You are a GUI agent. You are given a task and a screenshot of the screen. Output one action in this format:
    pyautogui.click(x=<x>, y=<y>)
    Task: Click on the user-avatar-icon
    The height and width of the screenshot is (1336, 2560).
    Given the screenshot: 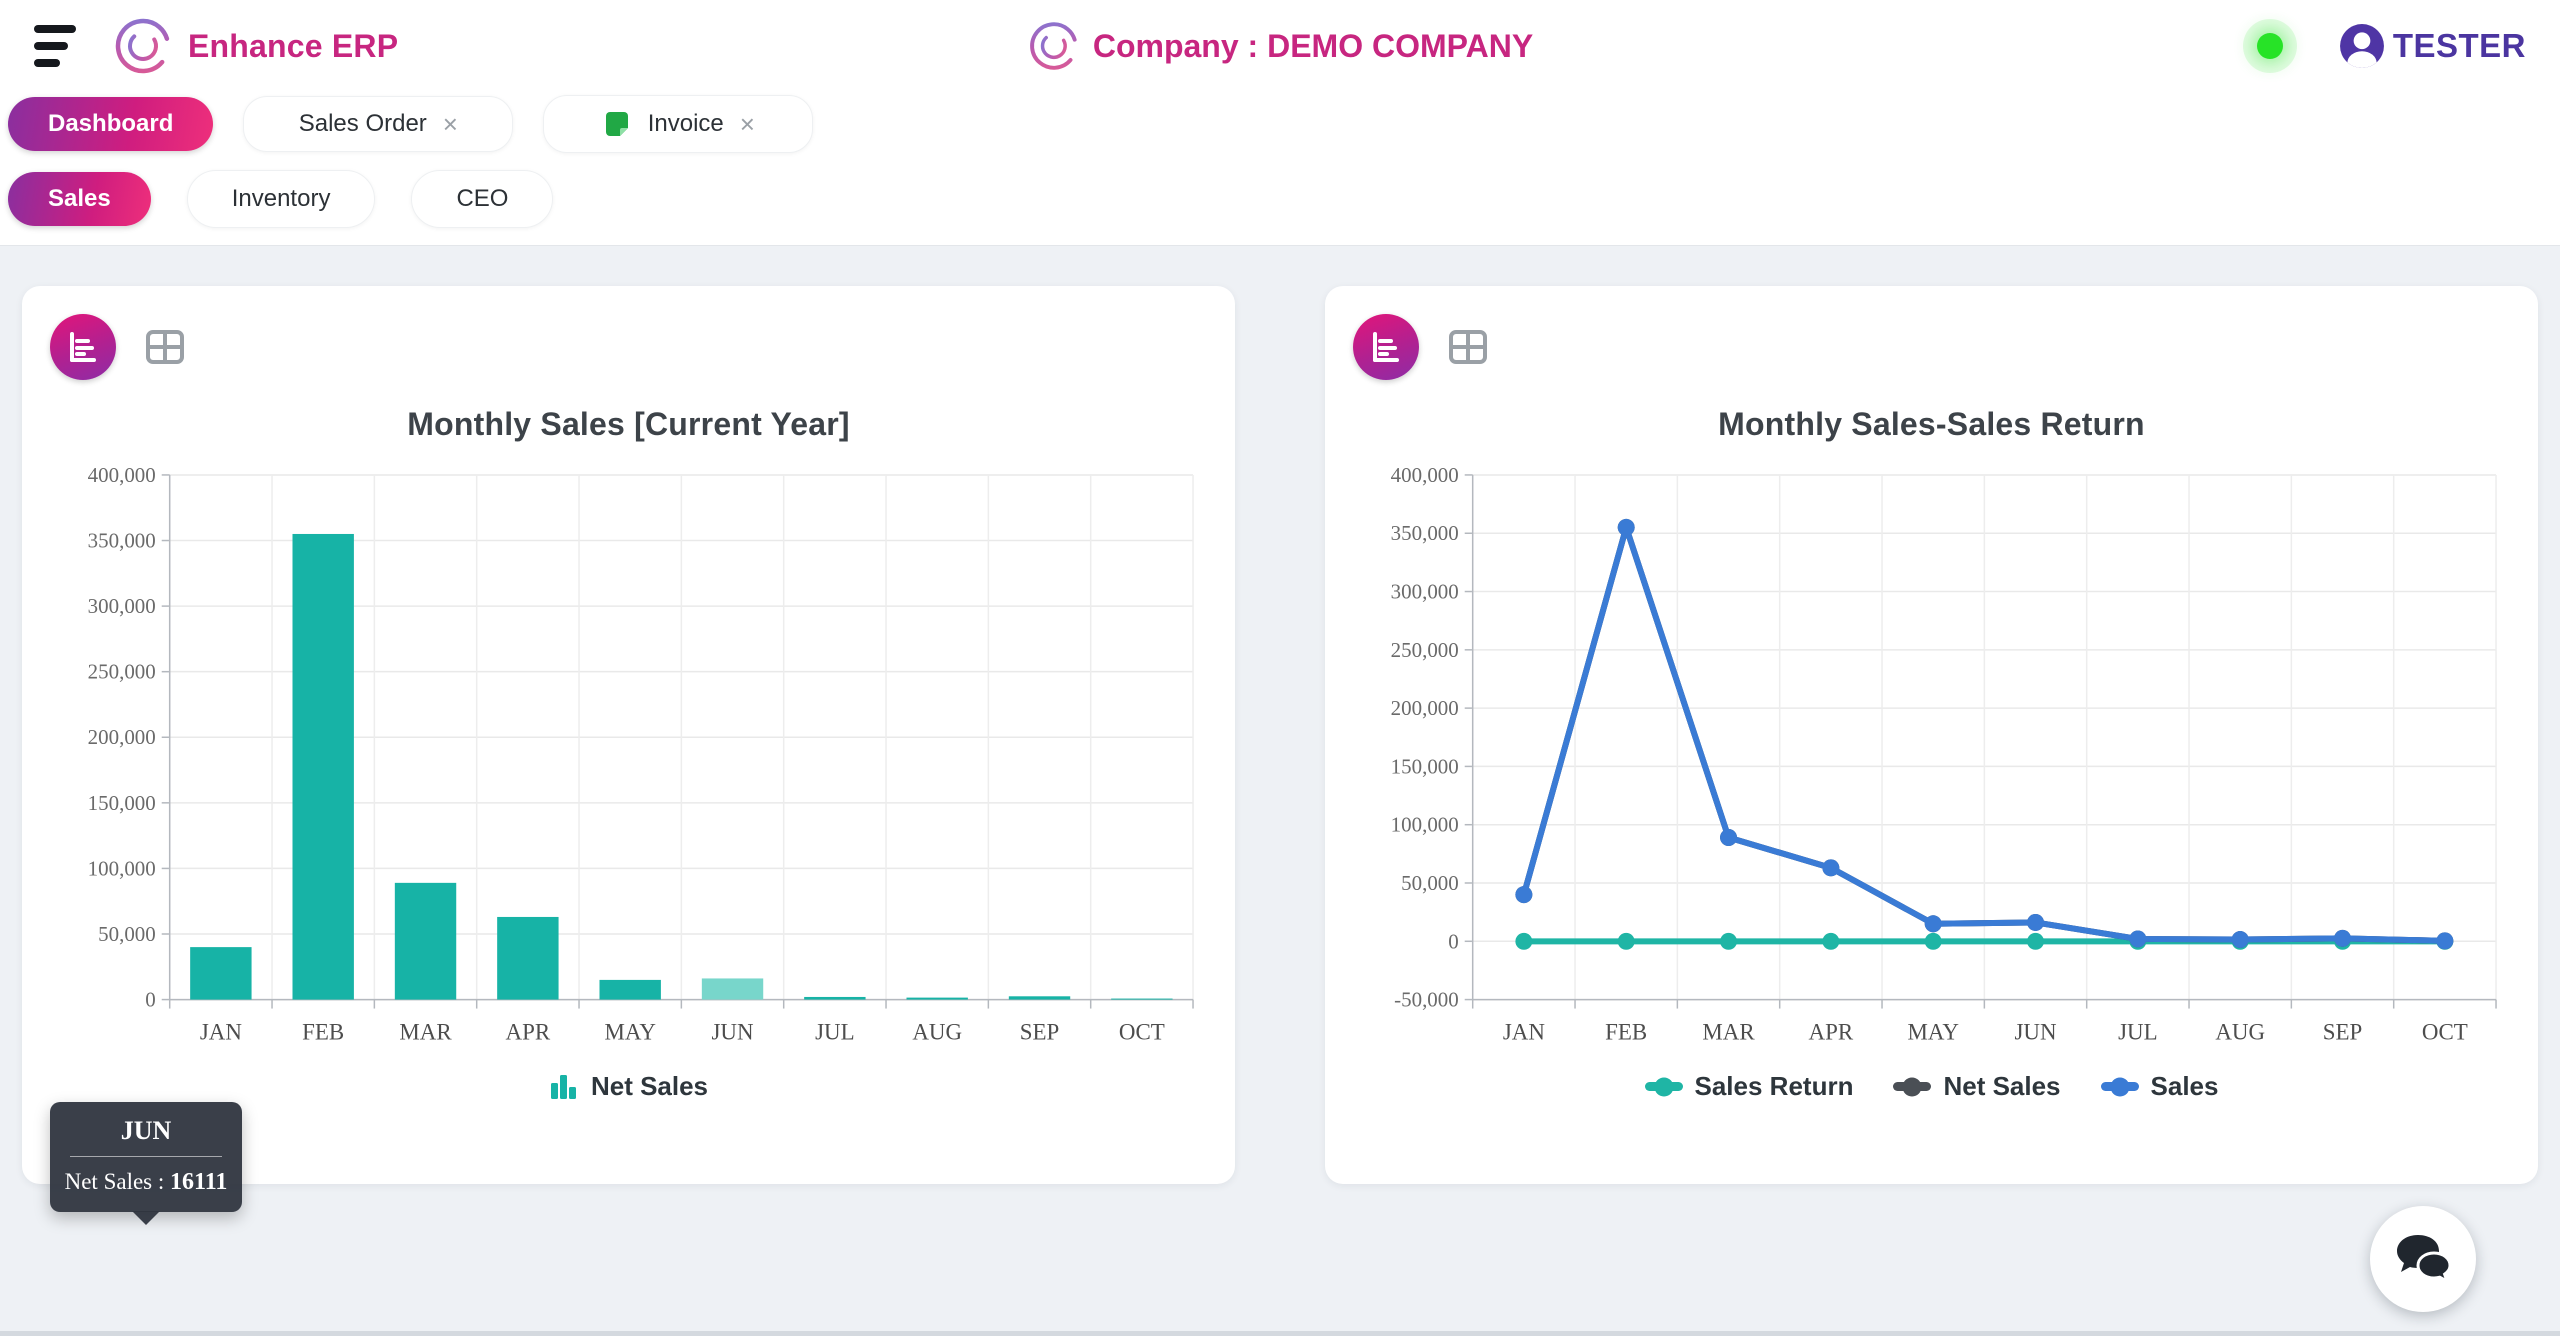 What is the action you would take?
    pyautogui.click(x=2361, y=46)
    